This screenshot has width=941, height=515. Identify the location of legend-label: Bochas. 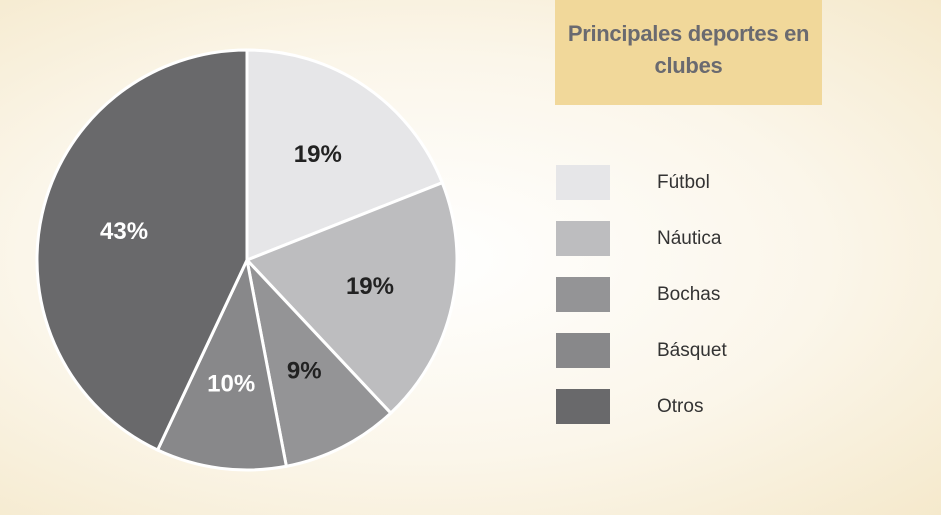
(688, 294).